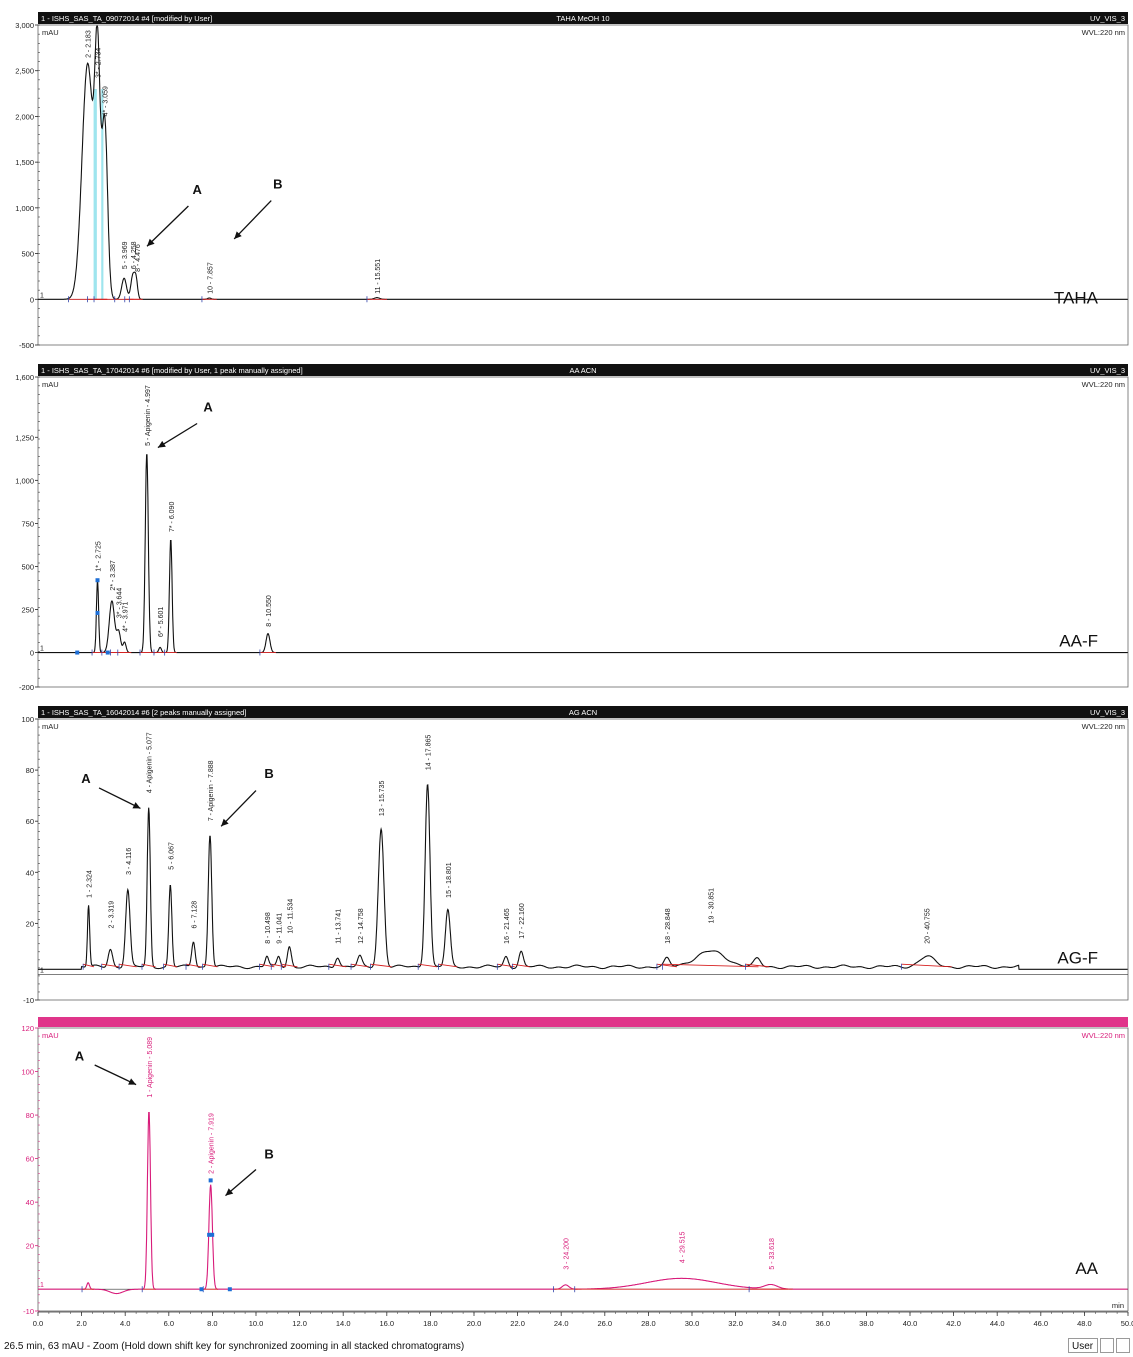 This screenshot has height=1357, width=1133. What do you see at coordinates (1076, 297) in the screenshot?
I see `sample-name: TAHA` at bounding box center [1076, 297].